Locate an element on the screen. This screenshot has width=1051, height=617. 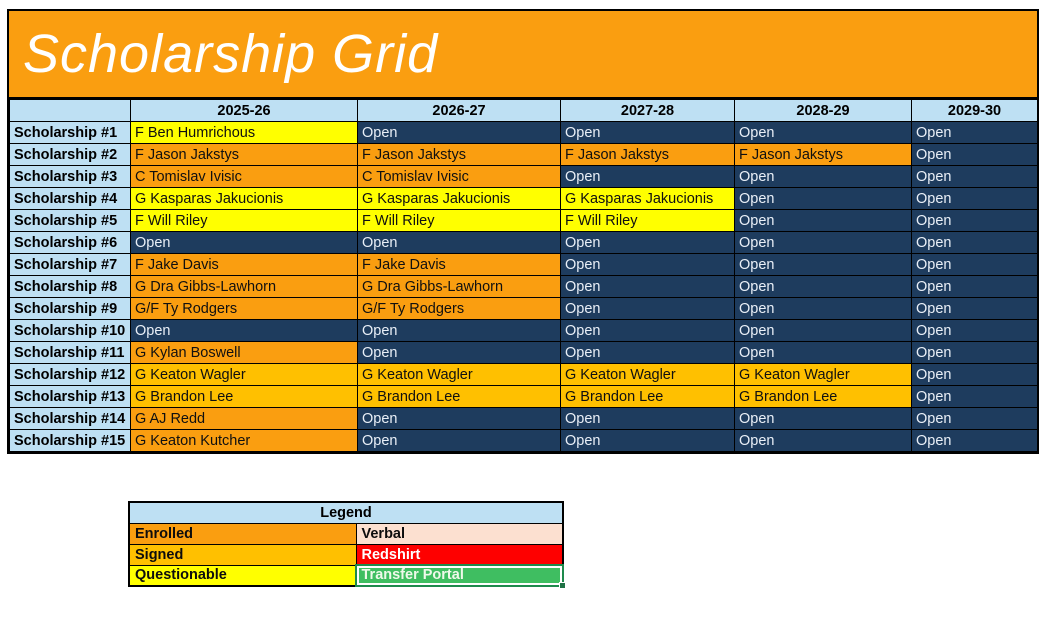
row-label: Scholarship #3 is located at coordinates (70, 176).